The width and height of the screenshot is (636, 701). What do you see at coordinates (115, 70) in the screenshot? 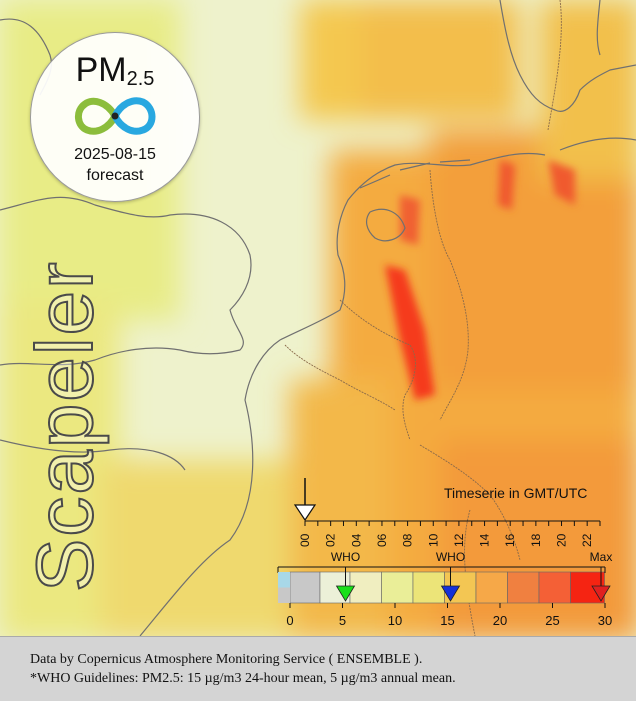
I see `pollutant-title: PM2.5` at bounding box center [115, 70].